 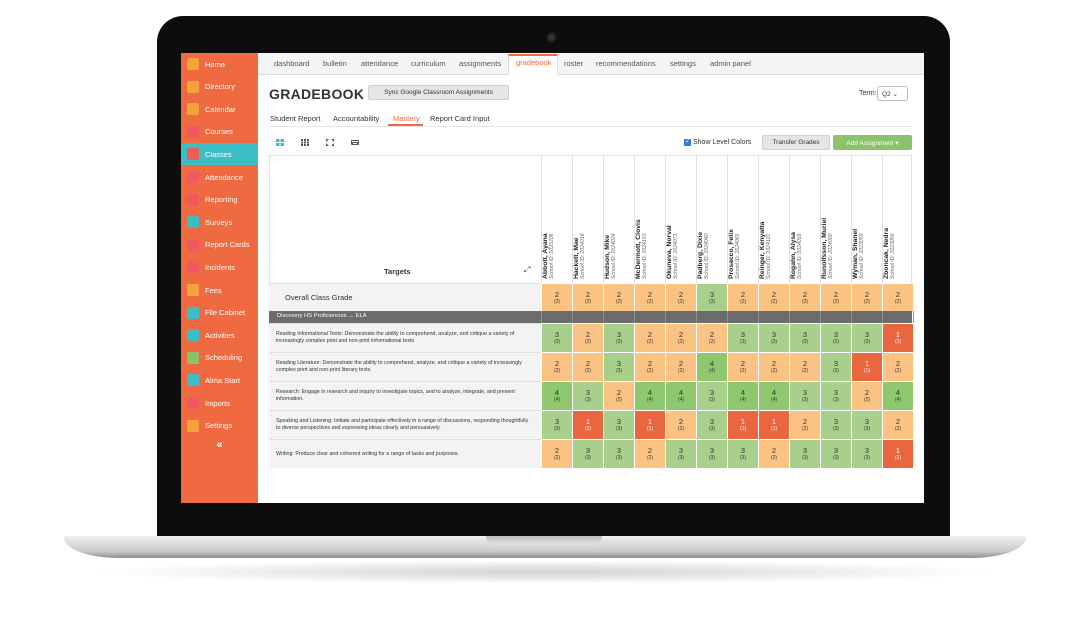 What do you see at coordinates (305, 142) in the screenshot?
I see `dense-grid-icon` at bounding box center [305, 142].